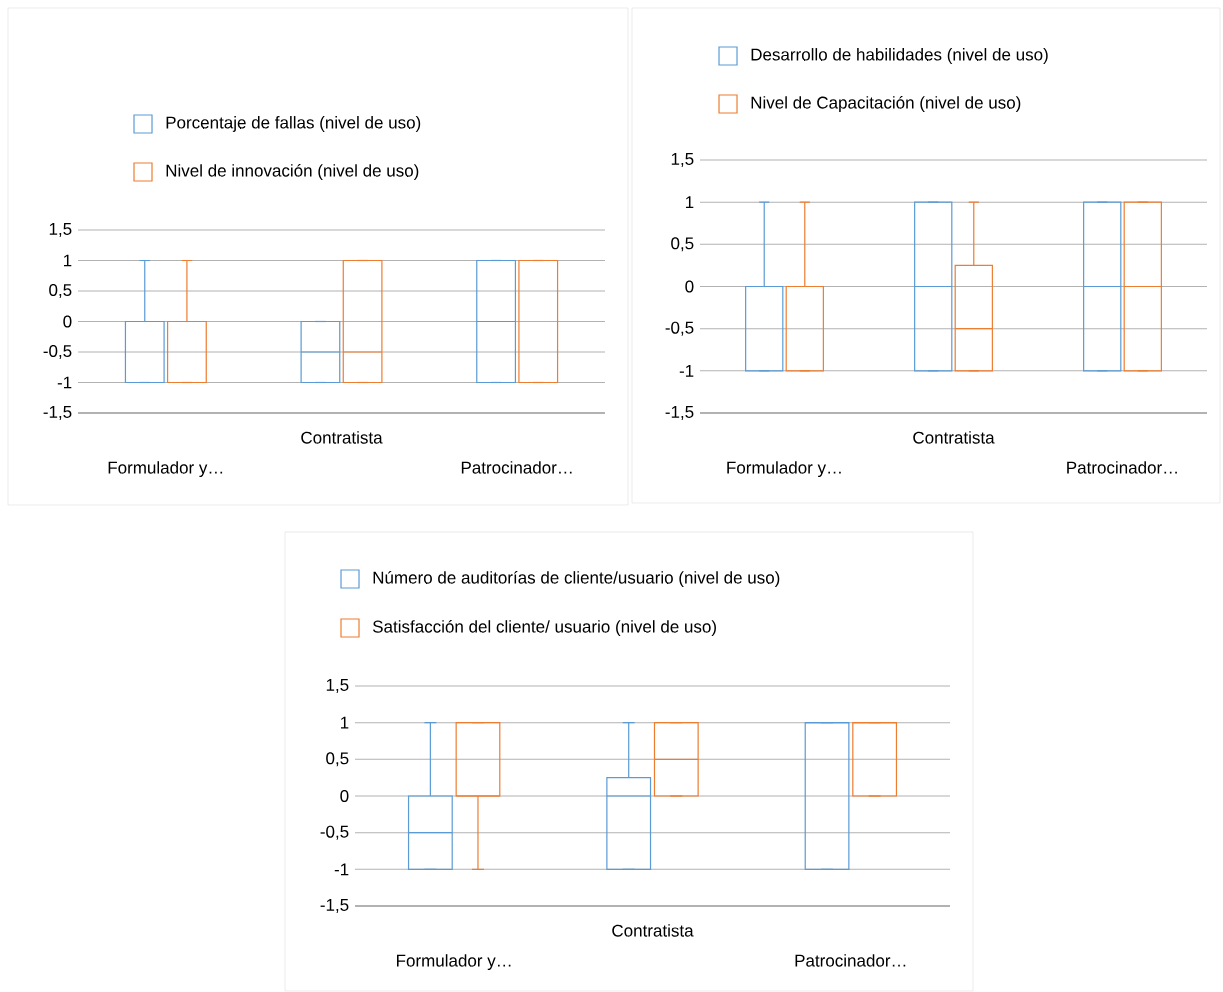  I want to click on legend-label: Nivel de Capacitación (nivel de uso), so click(886, 104).